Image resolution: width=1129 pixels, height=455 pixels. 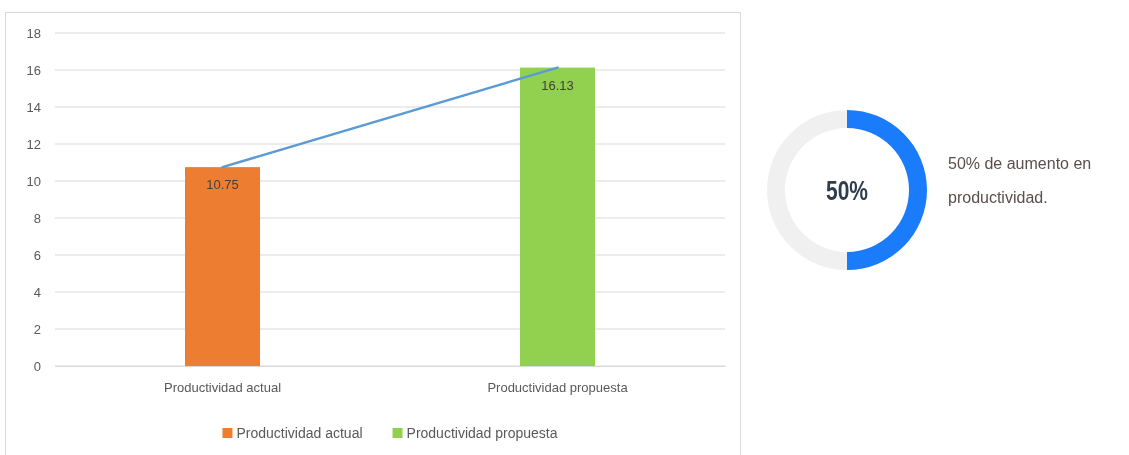 I want to click on y-tick-label: 14, so click(x=33, y=107).